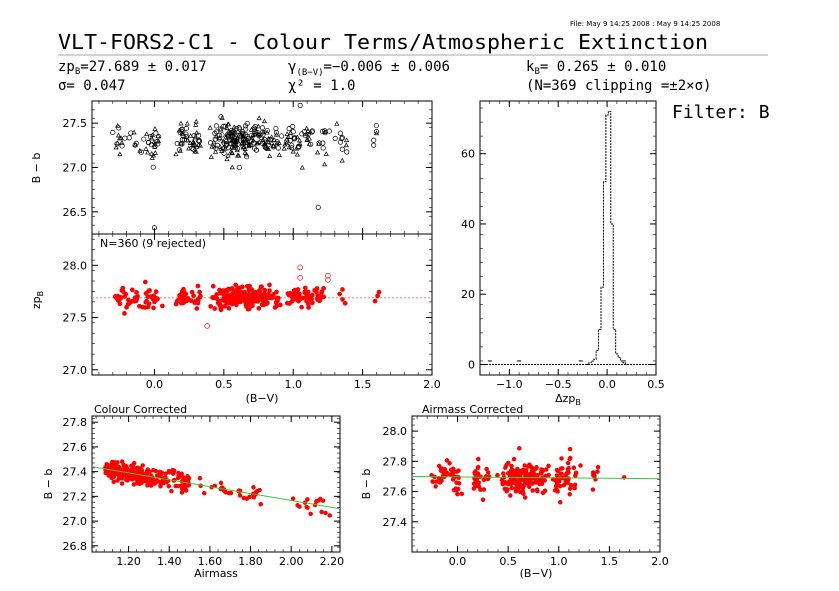 This screenshot has height=591, width=839. Describe the element at coordinates (75, 472) in the screenshot. I see `y-tick-label: 27.4` at that location.